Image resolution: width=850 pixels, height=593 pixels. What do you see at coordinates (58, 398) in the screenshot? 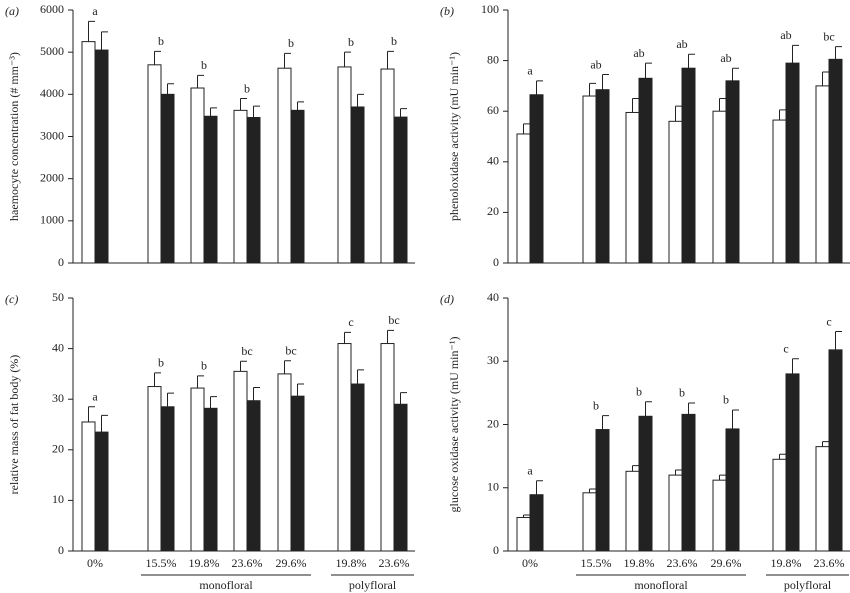
I see `y-tick-label: 30` at bounding box center [58, 398].